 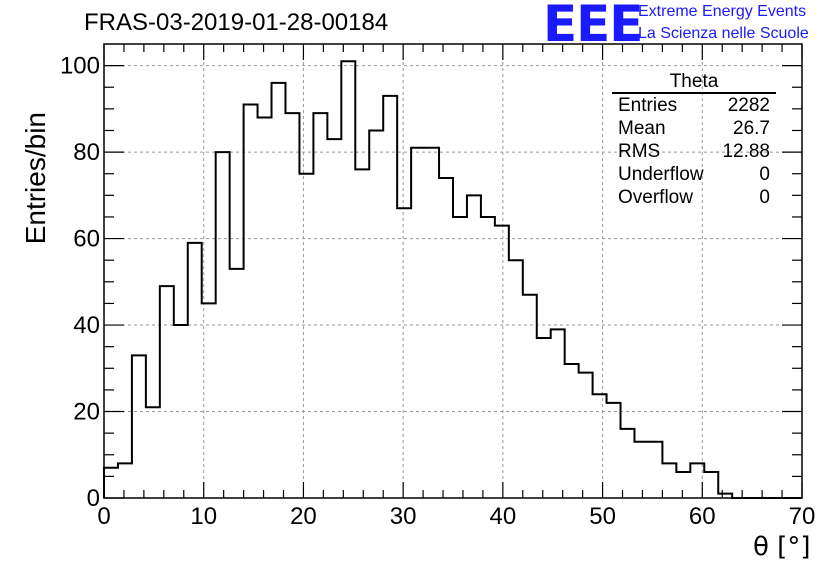 What do you see at coordinates (782, 547) in the screenshot?
I see `x-axis-label: θ [°]` at bounding box center [782, 547].